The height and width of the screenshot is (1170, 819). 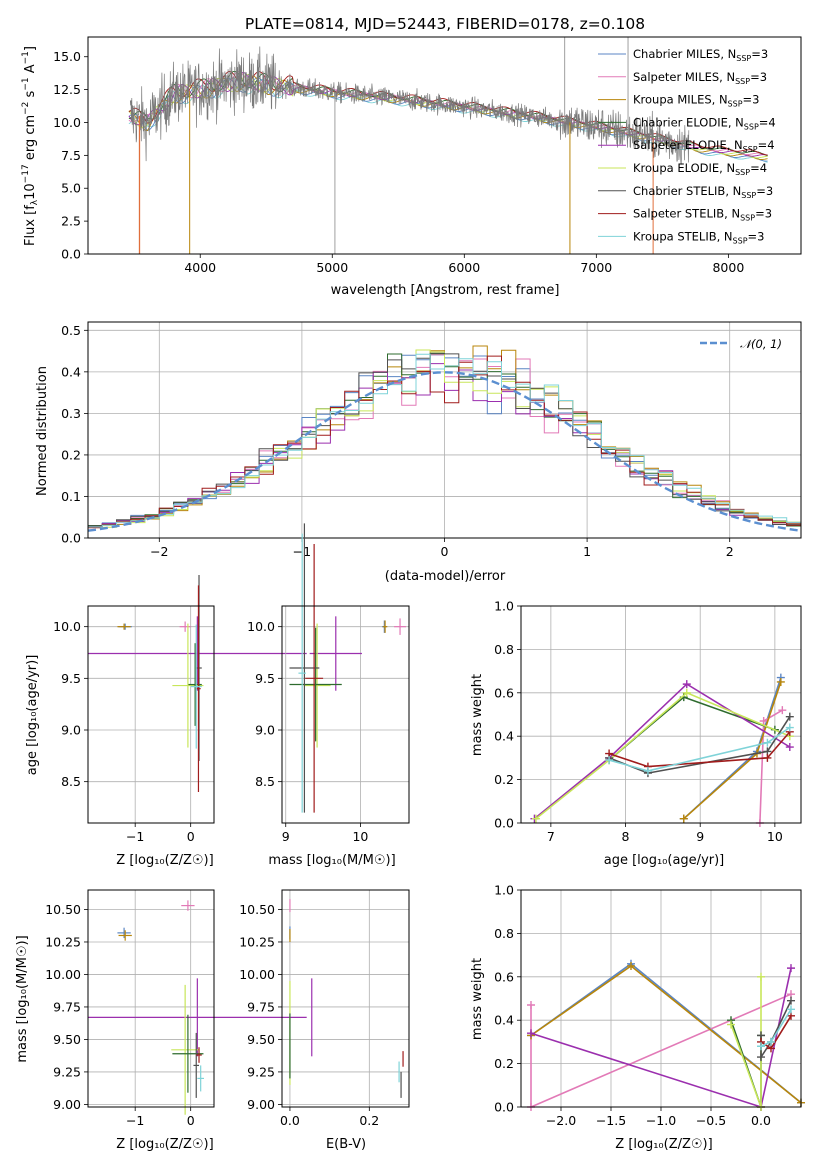 What do you see at coordinates (700, 55) in the screenshot?
I see `legend-label: Chabrier MILES, NSSP=3` at bounding box center [700, 55].